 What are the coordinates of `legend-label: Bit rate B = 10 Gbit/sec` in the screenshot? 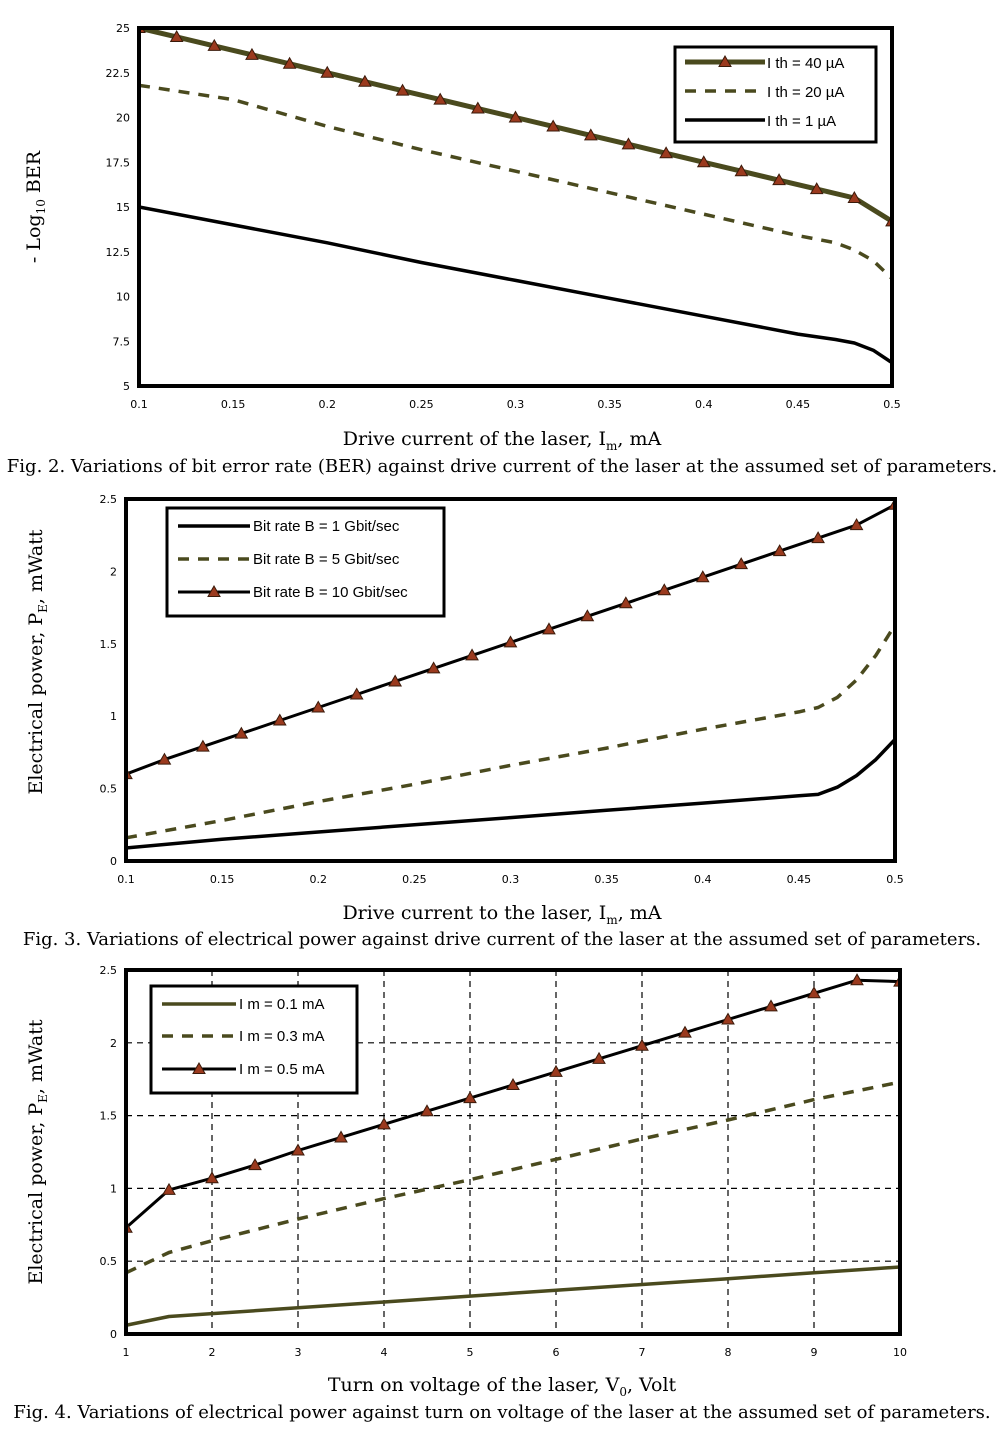 It's located at (330, 592).